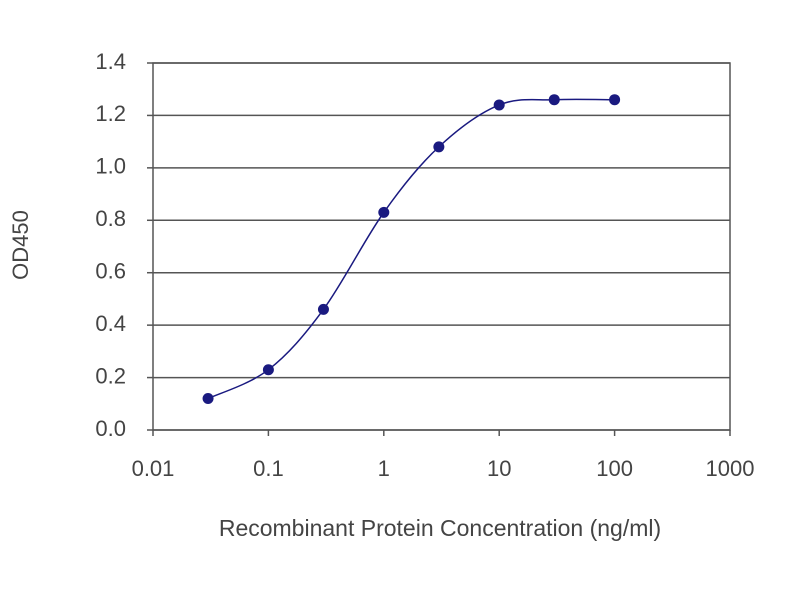 Image resolution: width=800 pixels, height=600 pixels. Describe the element at coordinates (268, 468) in the screenshot. I see `x-tick-label: 0.1` at that location.